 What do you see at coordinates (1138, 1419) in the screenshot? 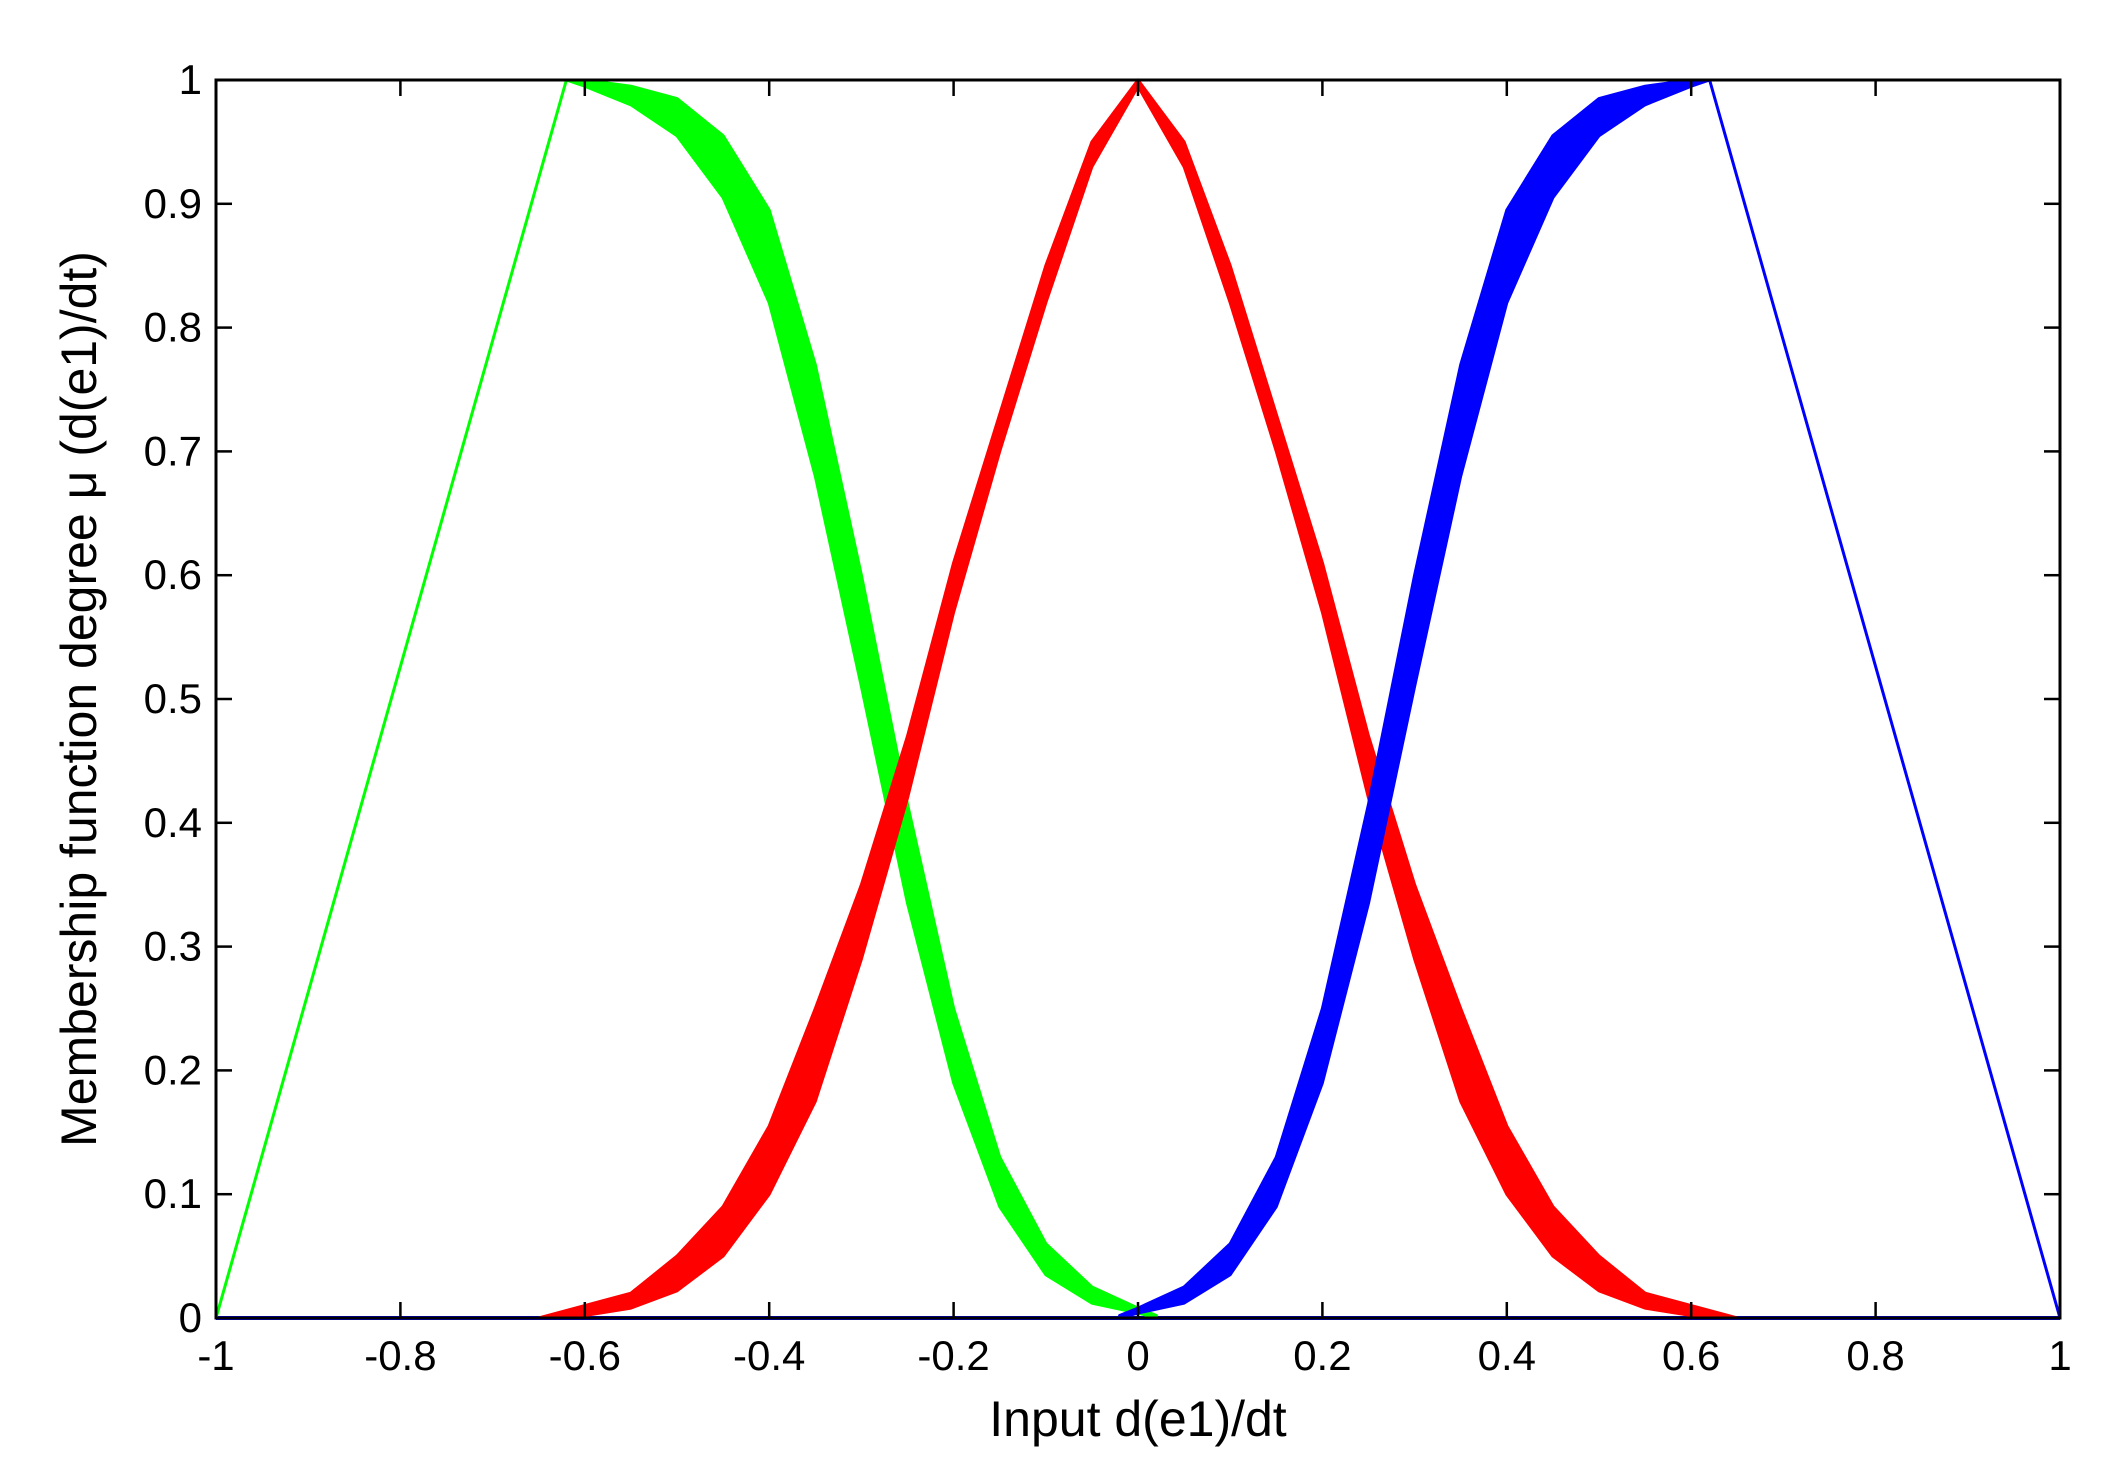
I see `x-axis-title: Input d(e1)/dt` at bounding box center [1138, 1419].